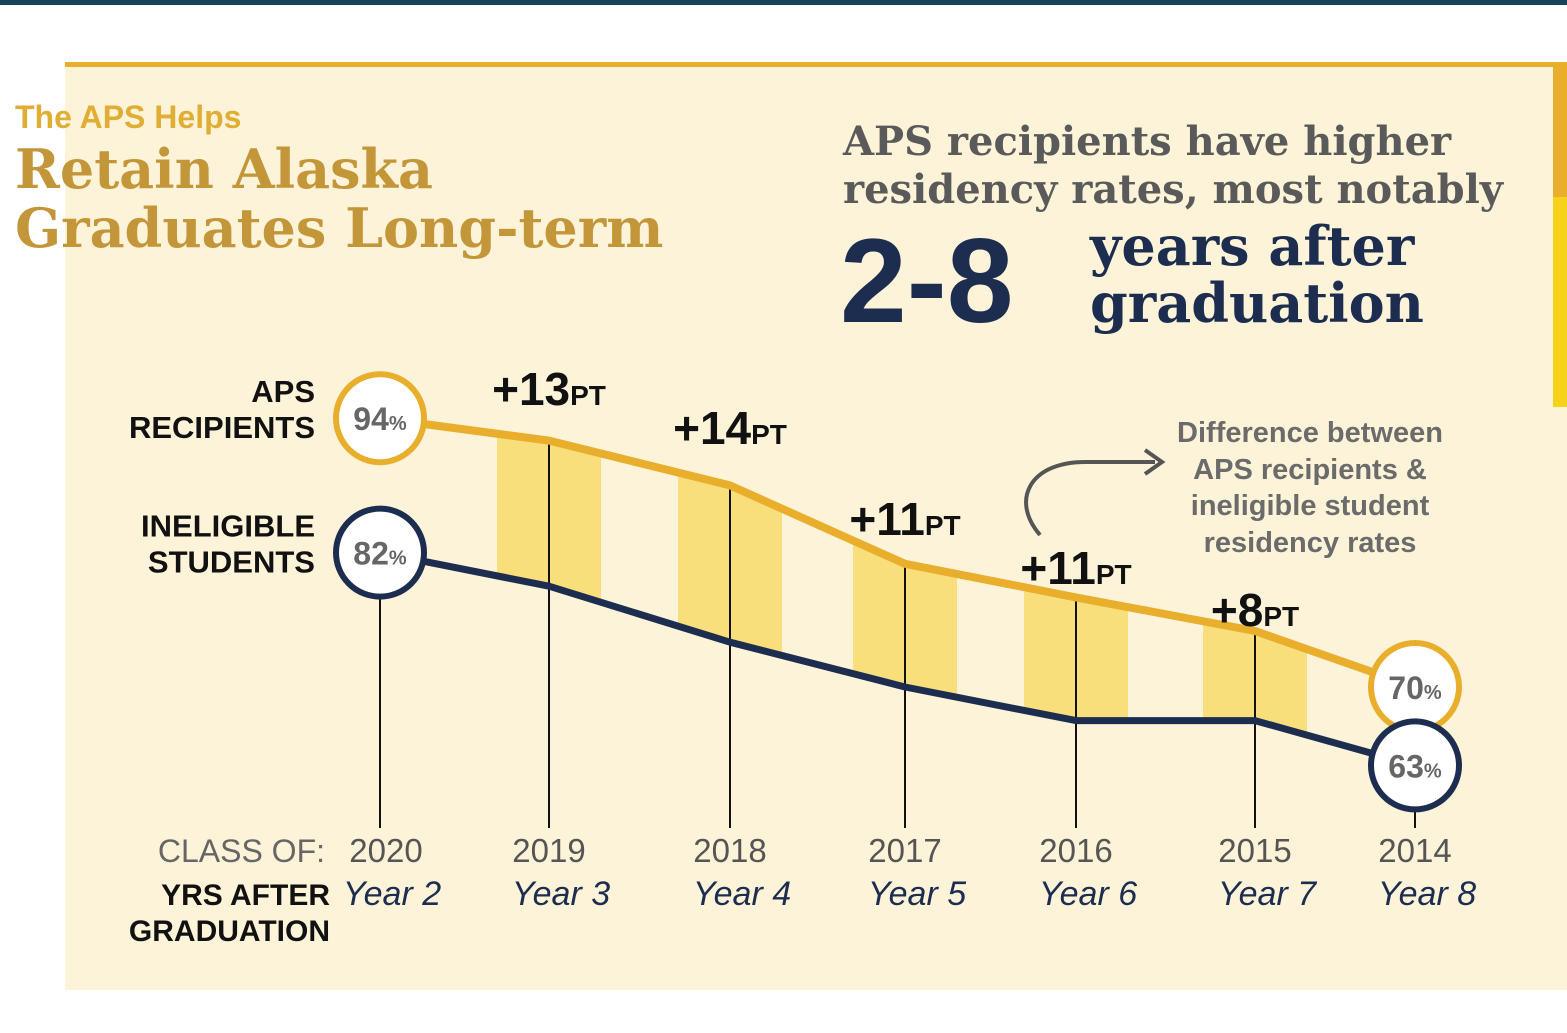  I want to click on value-number: 63, so click(1406, 766).